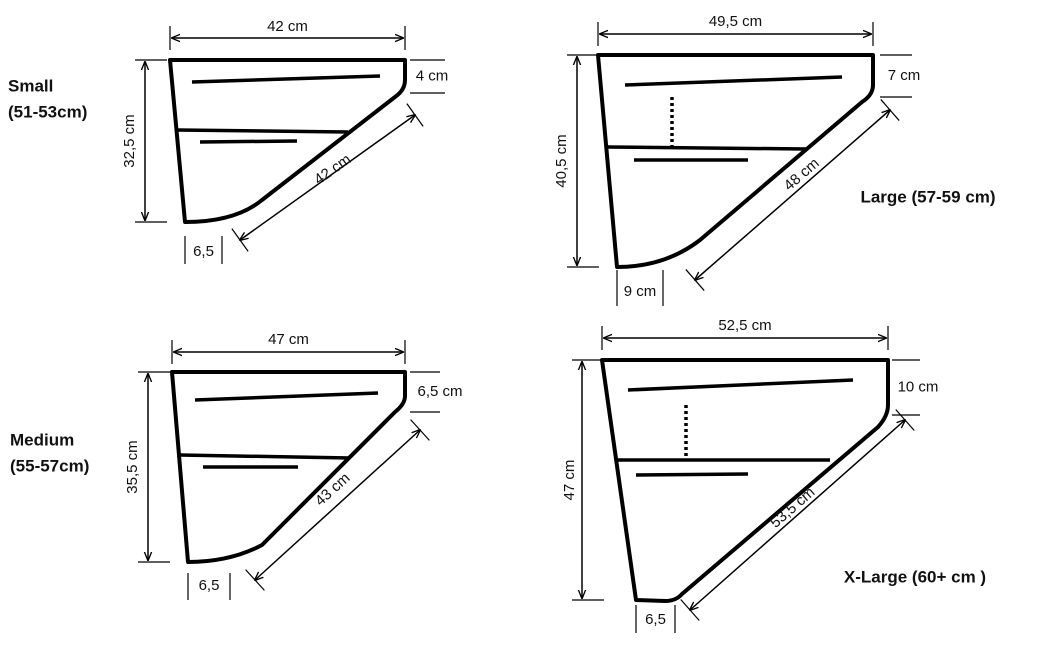  What do you see at coordinates (640, 291) in the screenshot?
I see `bottom-label: 9 cm` at bounding box center [640, 291].